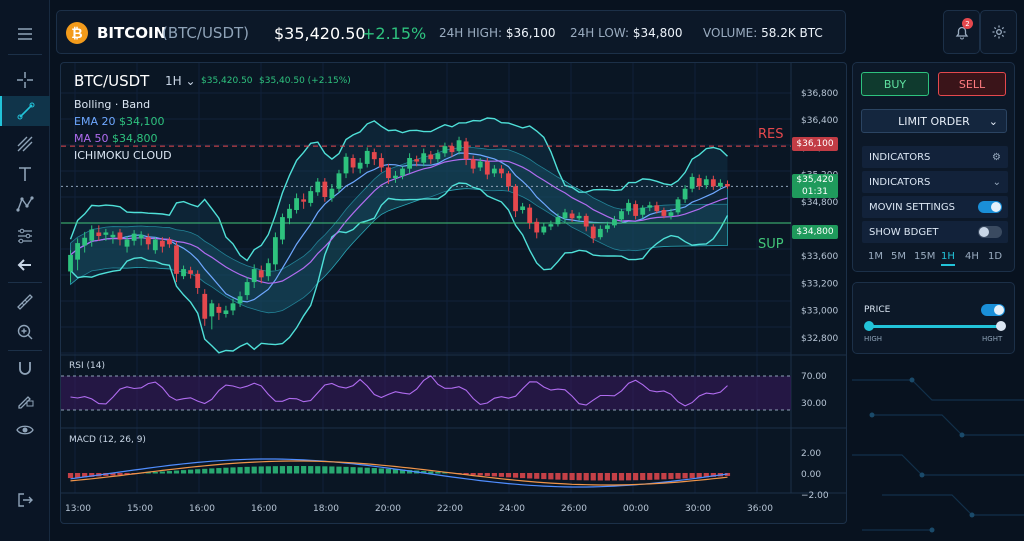 This screenshot has height=541, width=1024. Describe the element at coordinates (948, 258) in the screenshot. I see `timeframe-1h: 1H` at that location.